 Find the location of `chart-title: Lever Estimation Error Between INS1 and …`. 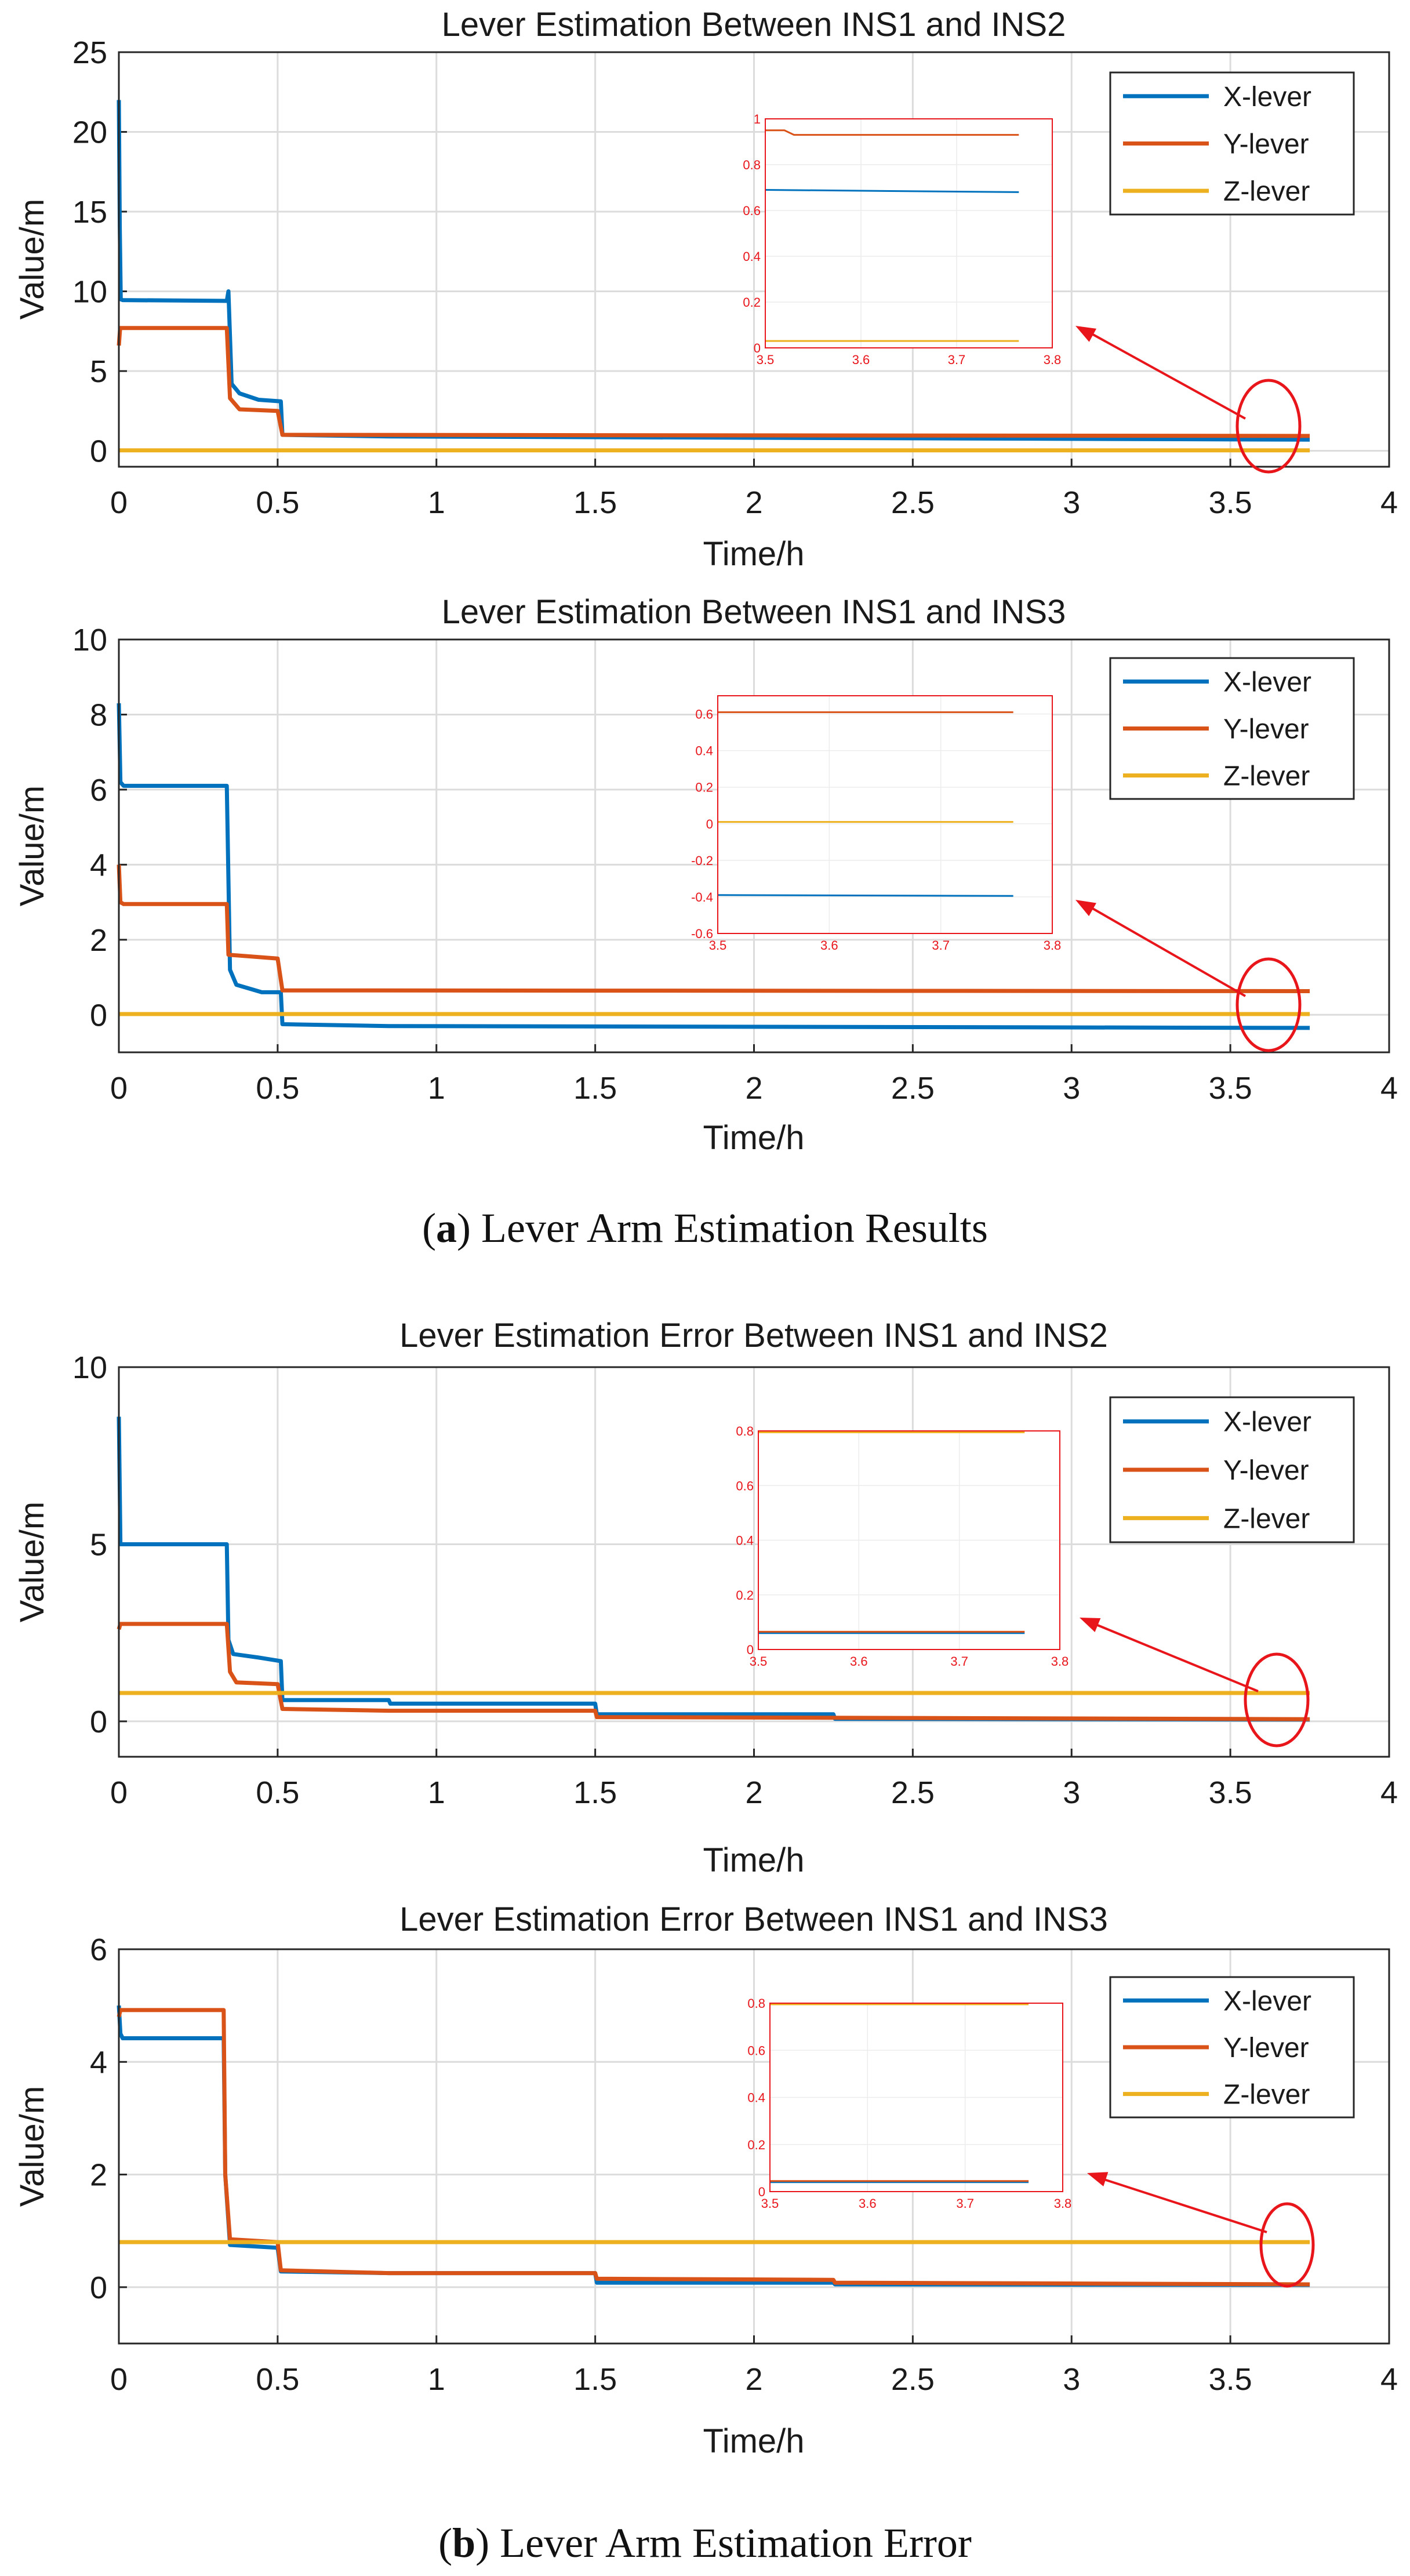

chart-title: Lever Estimation Error Between INS1 and … is located at coordinates (754, 1919).